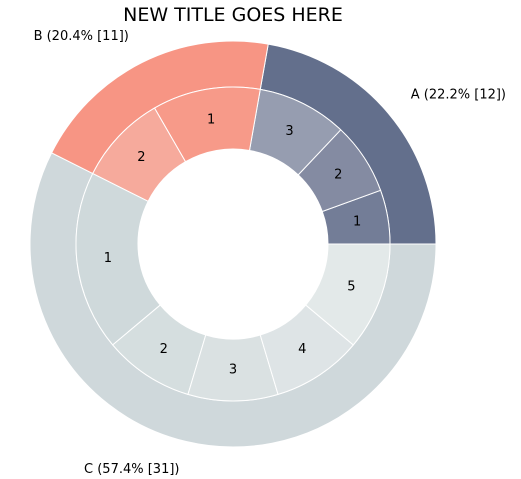 The image size is (521, 479). What do you see at coordinates (357, 222) in the screenshot?
I see `inner-label-a1: 1` at bounding box center [357, 222].